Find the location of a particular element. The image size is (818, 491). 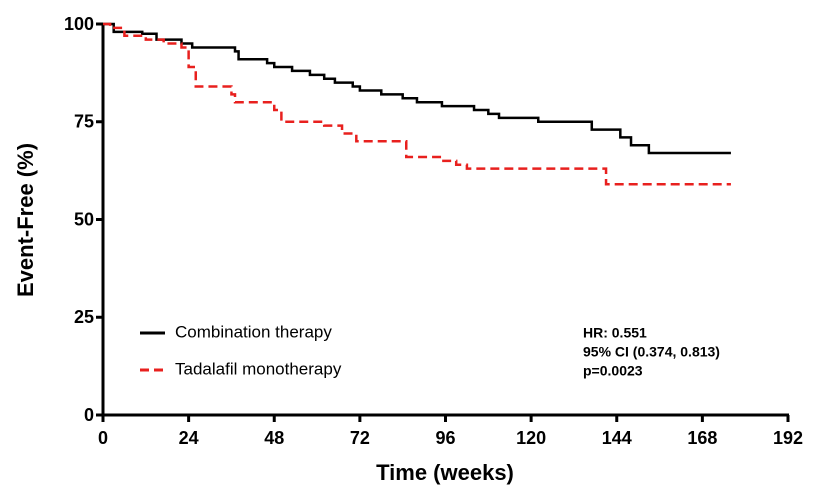

y-tick-label: 75 is located at coordinates (84, 122).